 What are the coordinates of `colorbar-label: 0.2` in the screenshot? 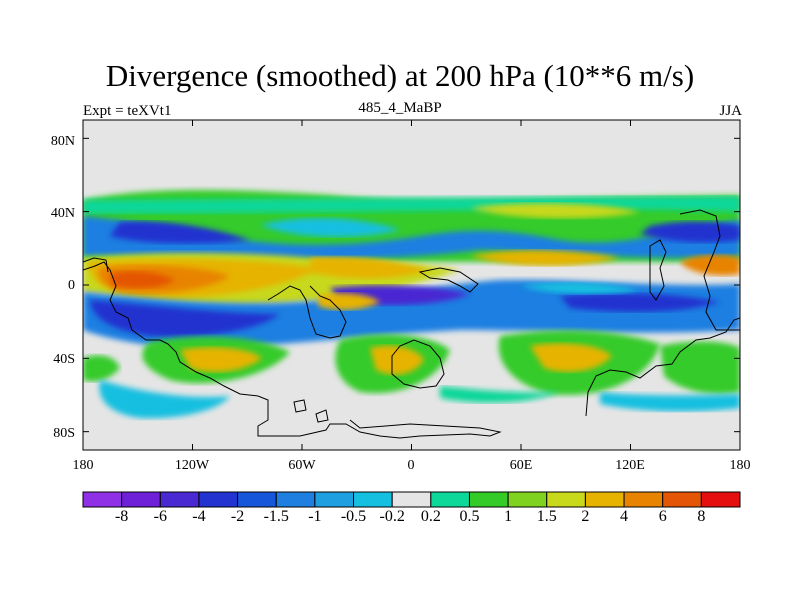 It's located at (430, 516).